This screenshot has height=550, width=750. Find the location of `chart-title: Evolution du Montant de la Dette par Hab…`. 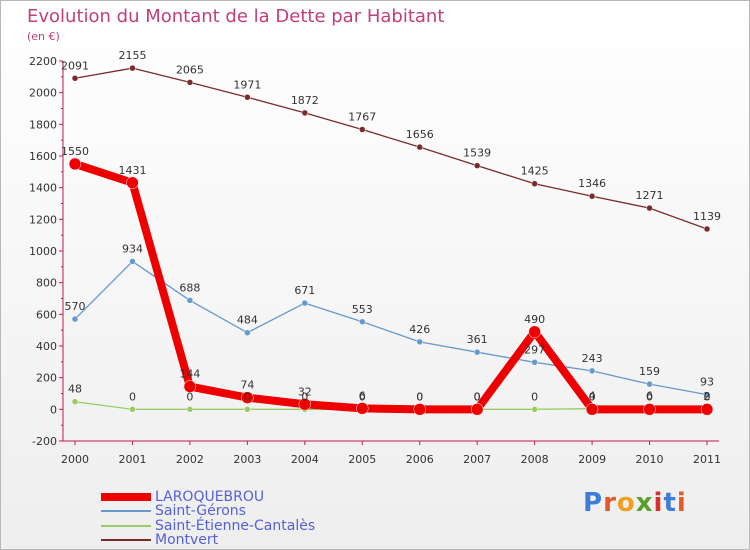

chart-title: Evolution du Montant de la Dette par Hab… is located at coordinates (236, 16).